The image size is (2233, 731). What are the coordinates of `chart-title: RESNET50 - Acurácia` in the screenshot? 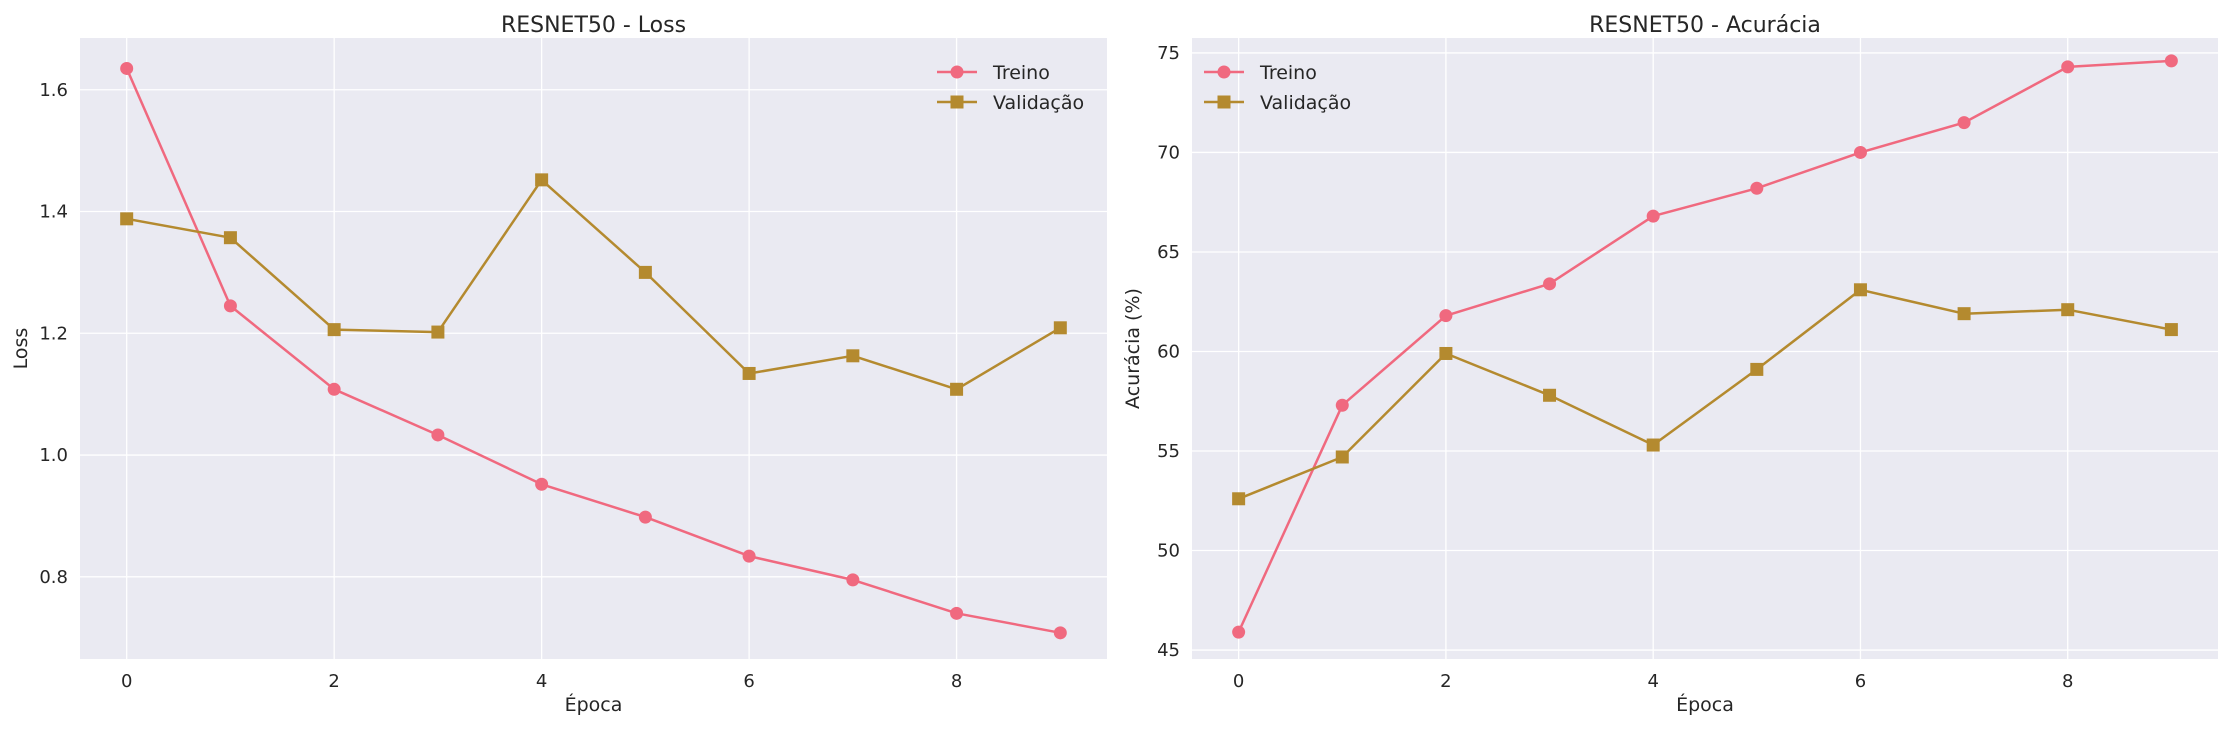 It's located at (1705, 25).